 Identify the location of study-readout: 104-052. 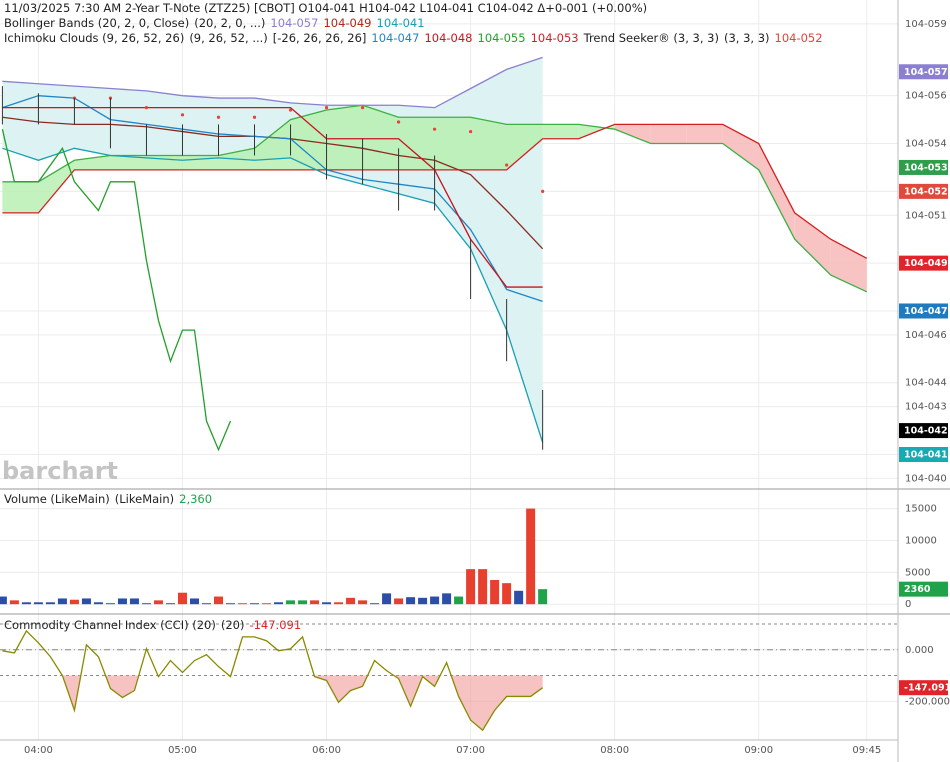
(798, 38).